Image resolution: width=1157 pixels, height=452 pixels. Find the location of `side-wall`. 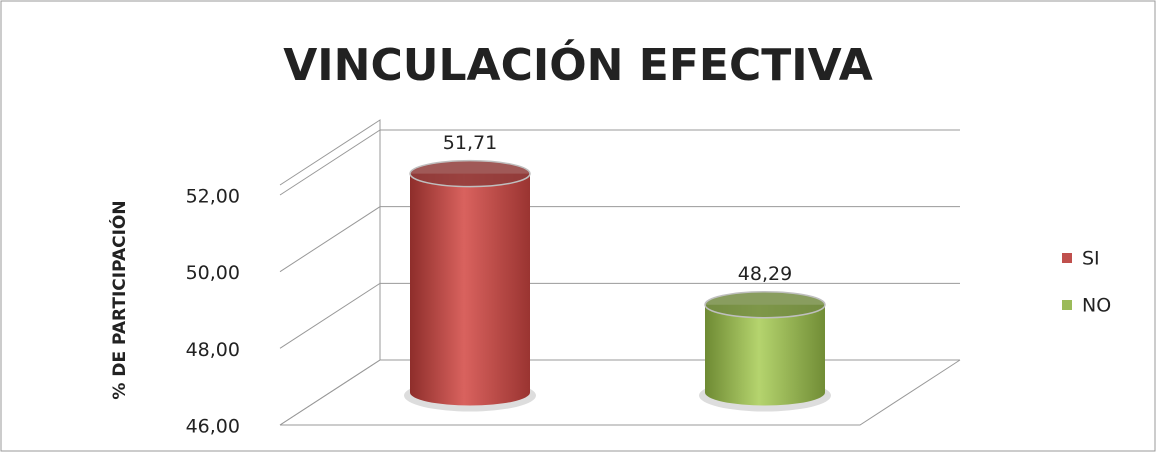

side-wall is located at coordinates (330, 272).